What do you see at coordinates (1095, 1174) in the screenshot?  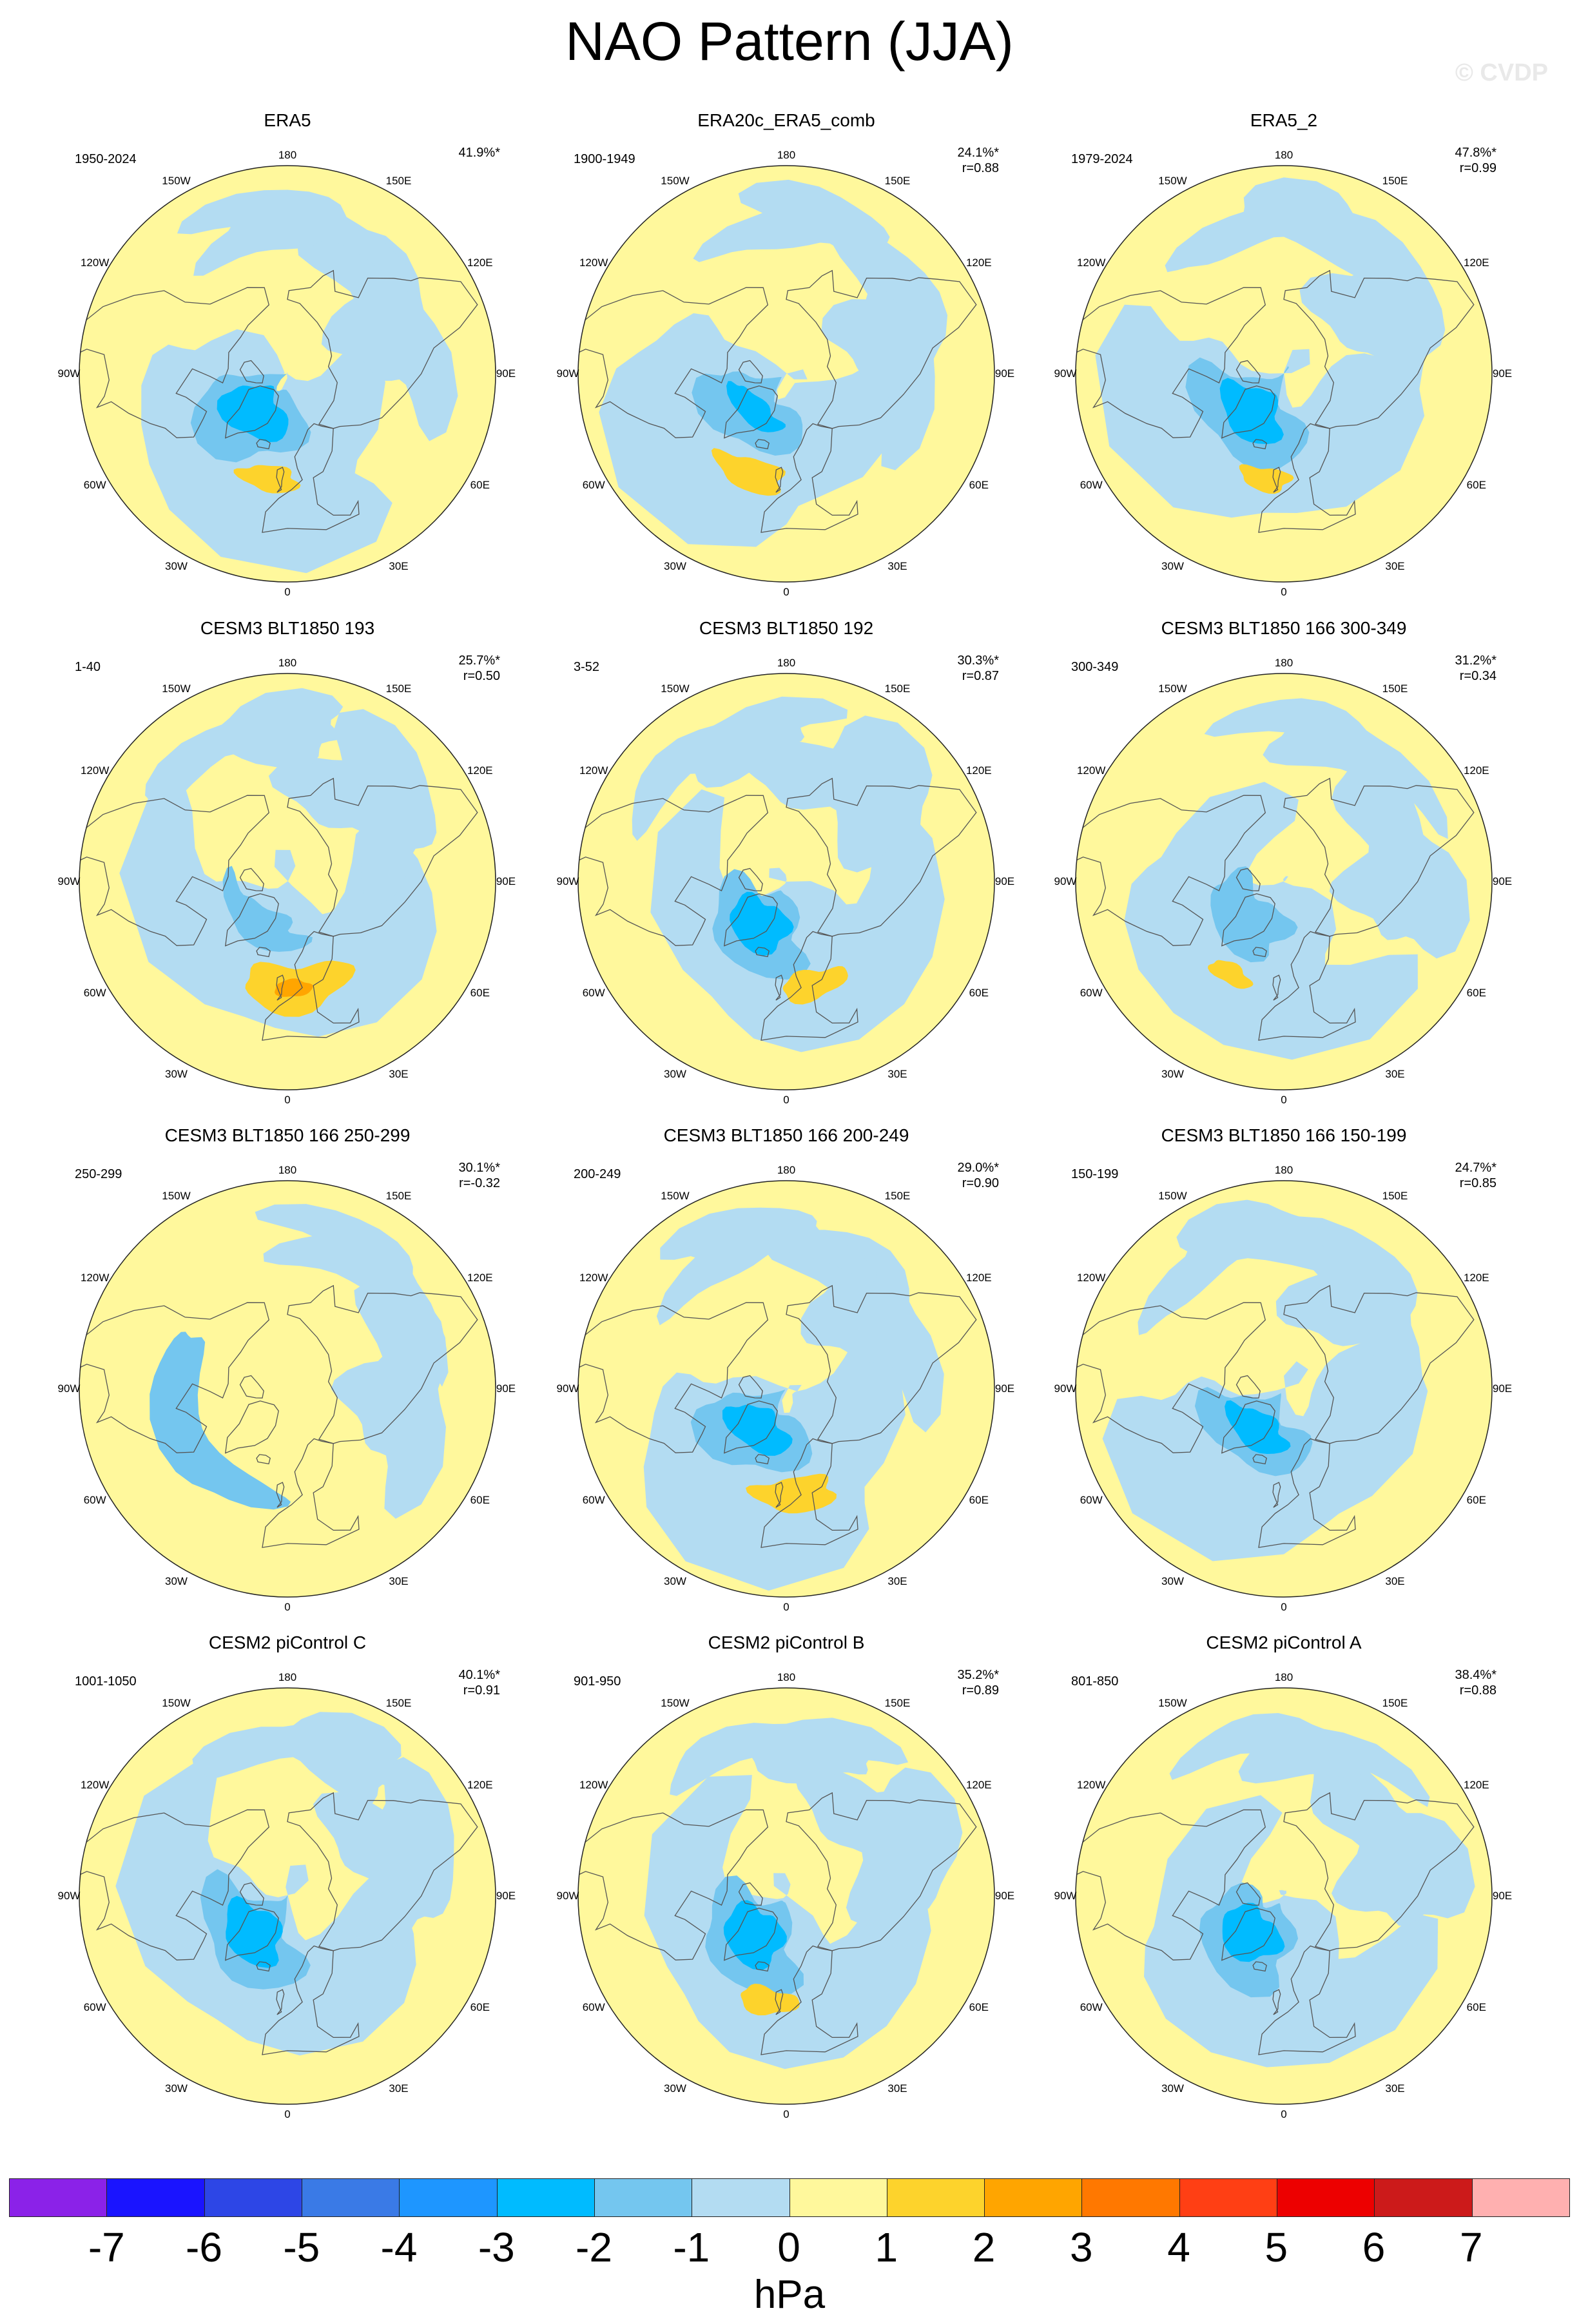 I see `period-label: 150-199` at bounding box center [1095, 1174].